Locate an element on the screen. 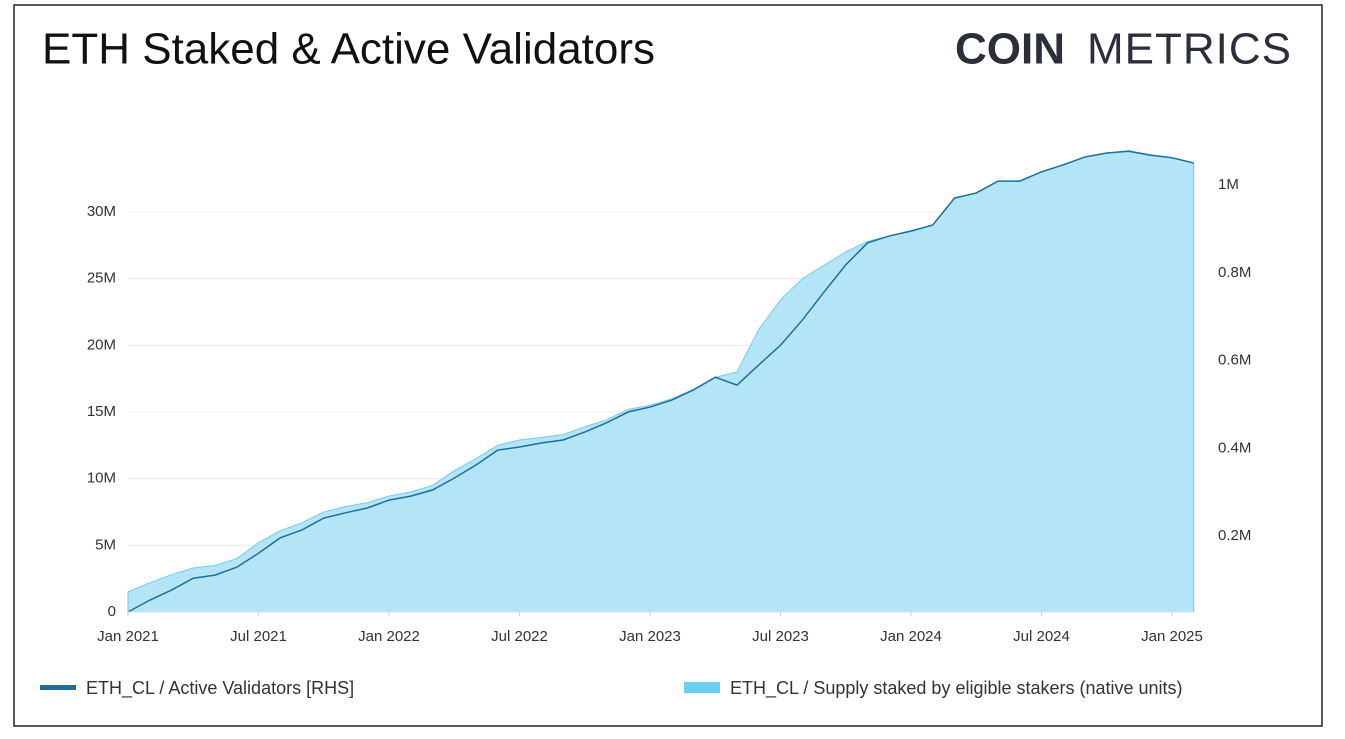  y2-tick-label: 1M is located at coordinates (1228, 184).